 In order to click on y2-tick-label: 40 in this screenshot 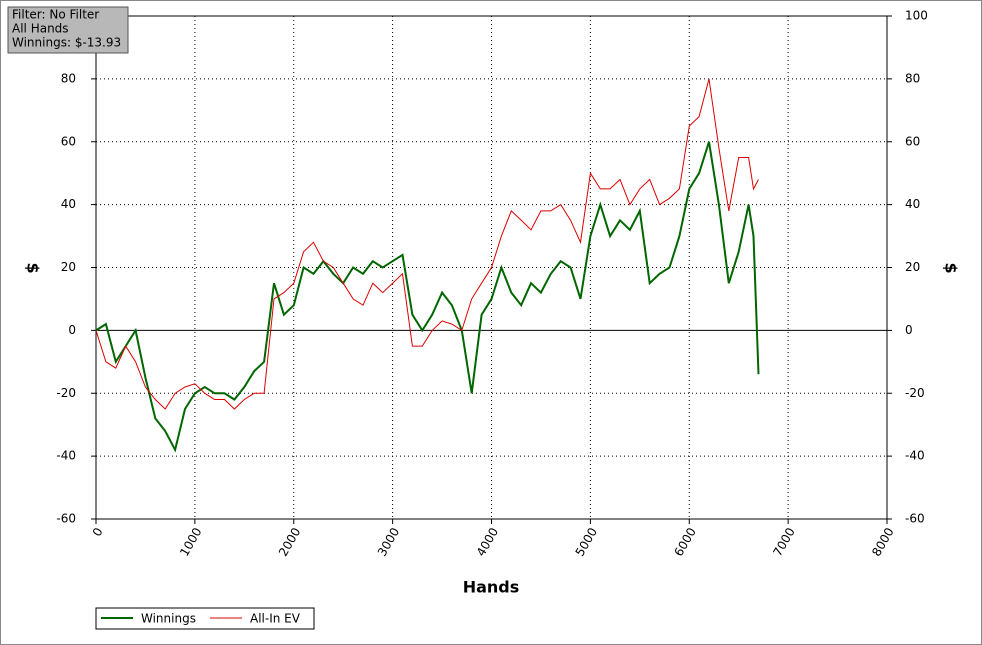, I will do `click(912, 204)`.